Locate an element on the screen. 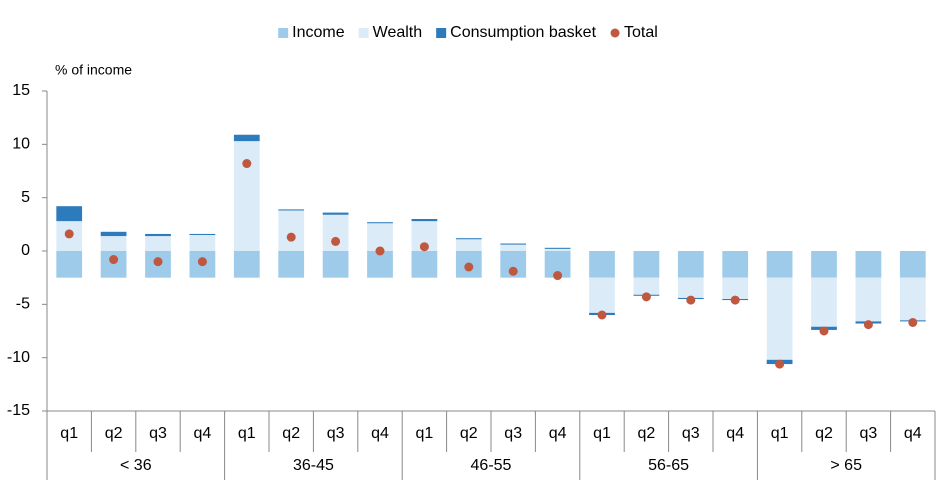 The height and width of the screenshot is (480, 936). y-tick-label: 15 is located at coordinates (21, 90).